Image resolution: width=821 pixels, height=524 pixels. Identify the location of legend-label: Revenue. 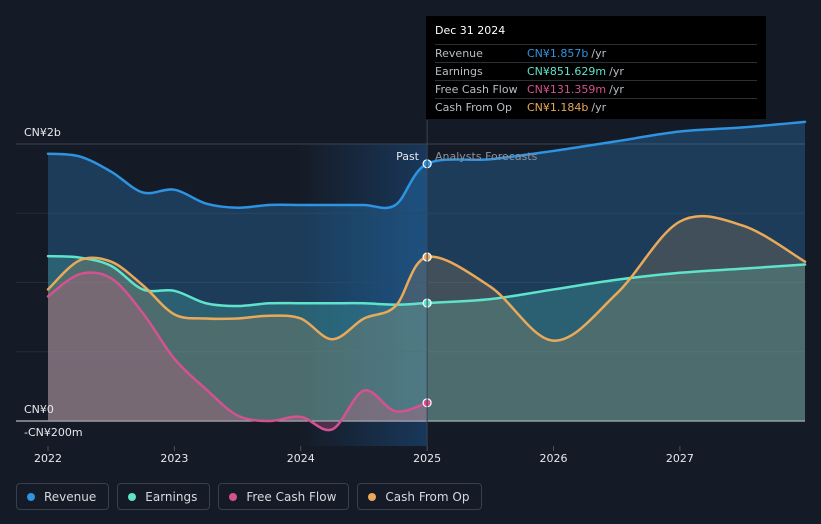
(70, 496).